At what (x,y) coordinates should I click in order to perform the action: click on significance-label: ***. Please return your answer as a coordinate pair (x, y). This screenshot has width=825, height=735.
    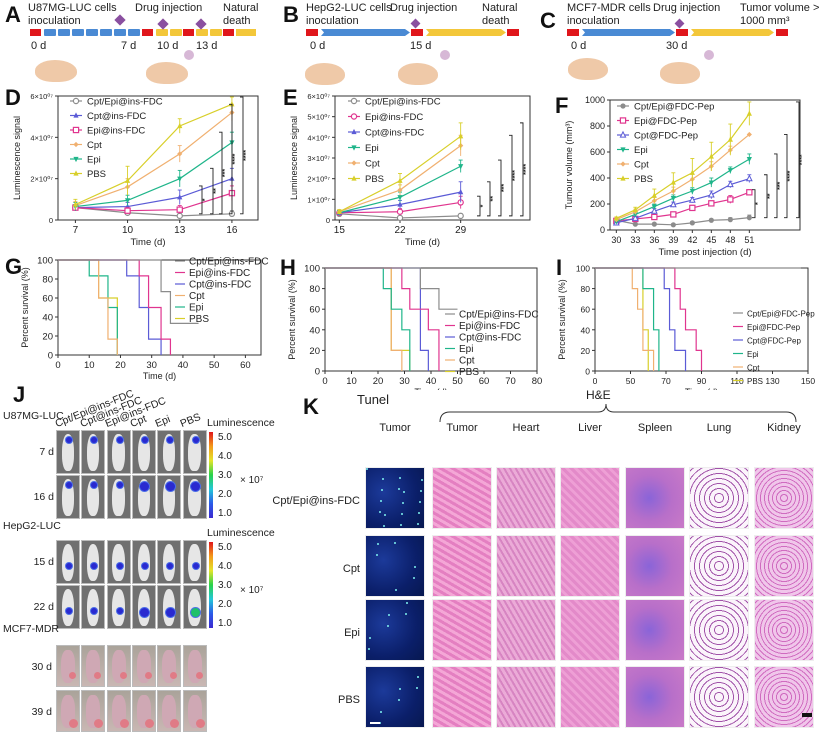
    Looking at the image, I should click on (780, 185).